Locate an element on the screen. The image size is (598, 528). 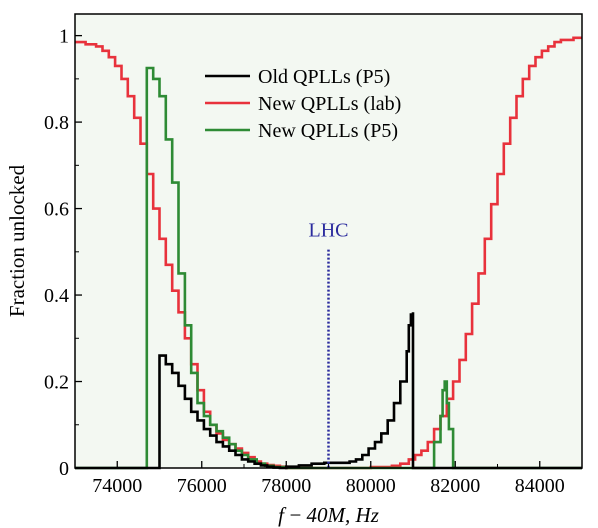
y-tick-label: 0.8 is located at coordinates (56, 123).